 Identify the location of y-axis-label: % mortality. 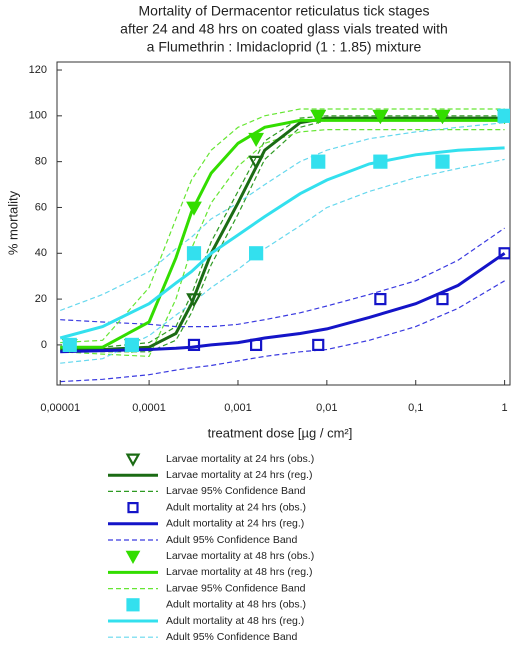
(12, 222).